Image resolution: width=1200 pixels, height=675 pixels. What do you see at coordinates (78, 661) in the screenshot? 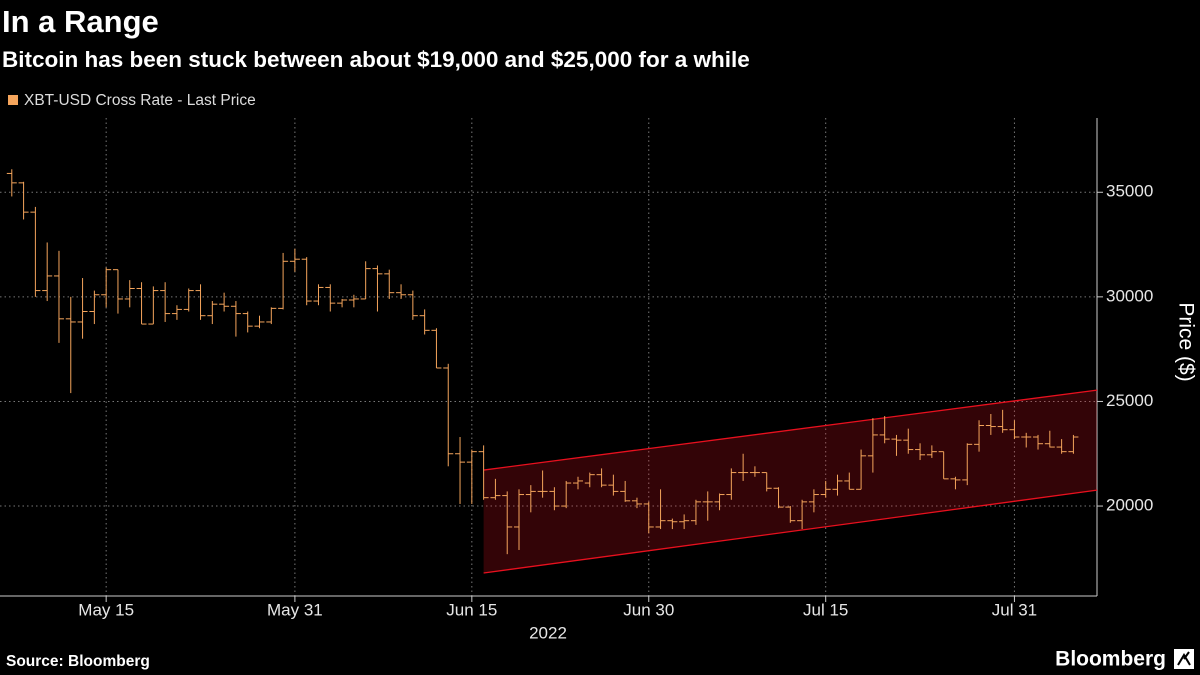
I see `source: Source: Bloomberg` at bounding box center [78, 661].